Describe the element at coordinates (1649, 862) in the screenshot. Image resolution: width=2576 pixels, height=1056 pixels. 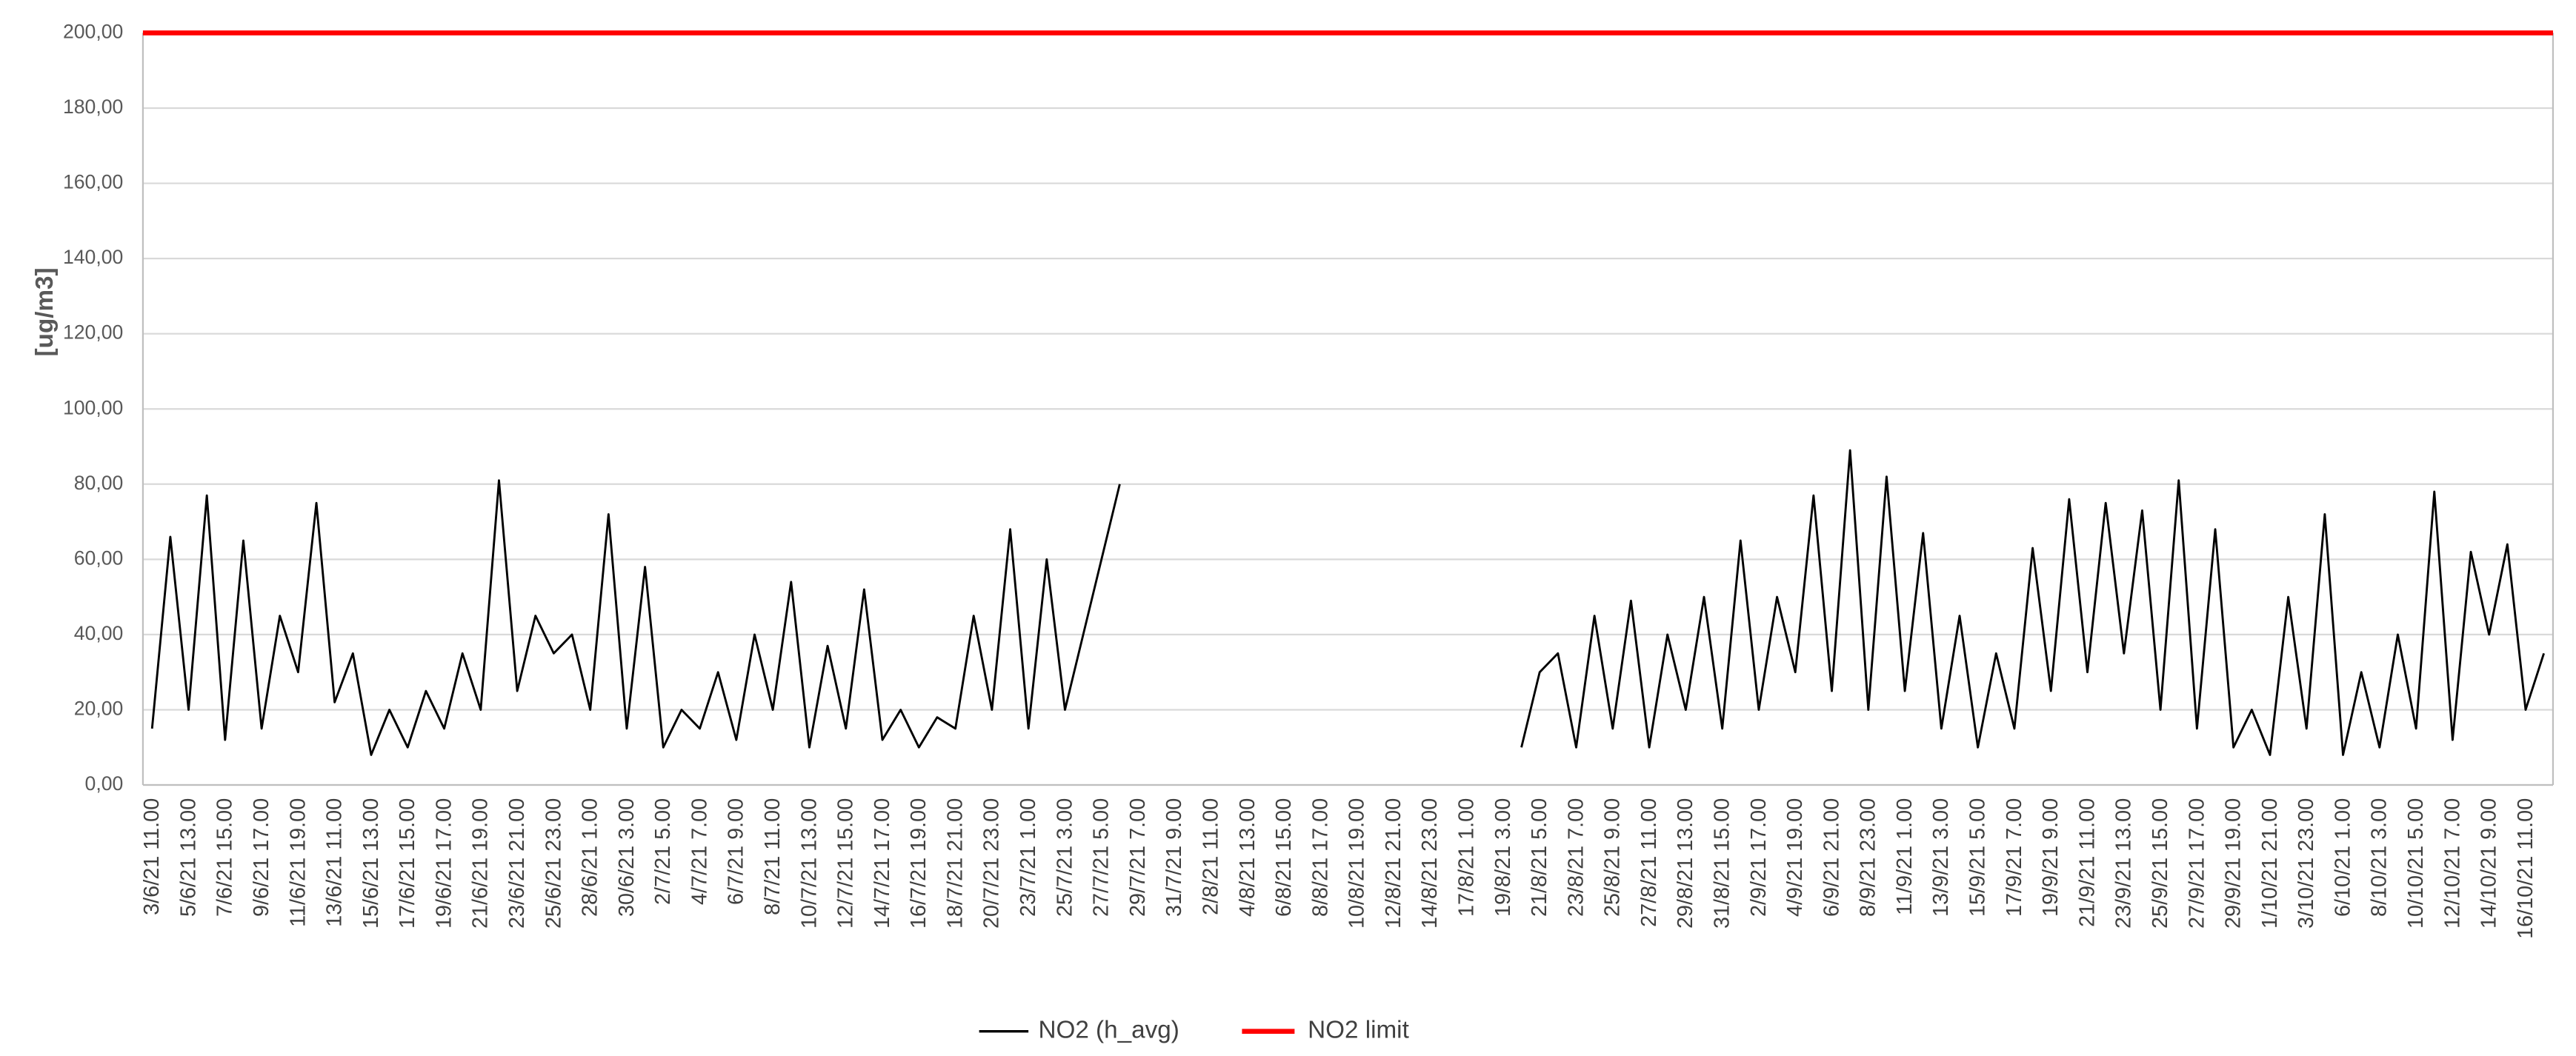
I see `x-tick-label: 27/8/21 11.00` at that location.